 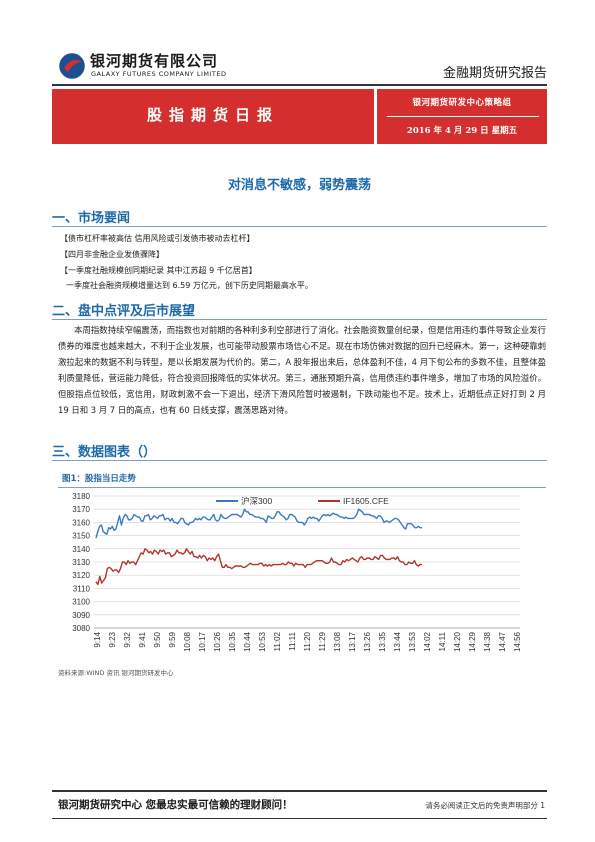 I want to click on company-name-en: GALAXY FUTURES COMPANY LIMITED, so click(x=159, y=74).